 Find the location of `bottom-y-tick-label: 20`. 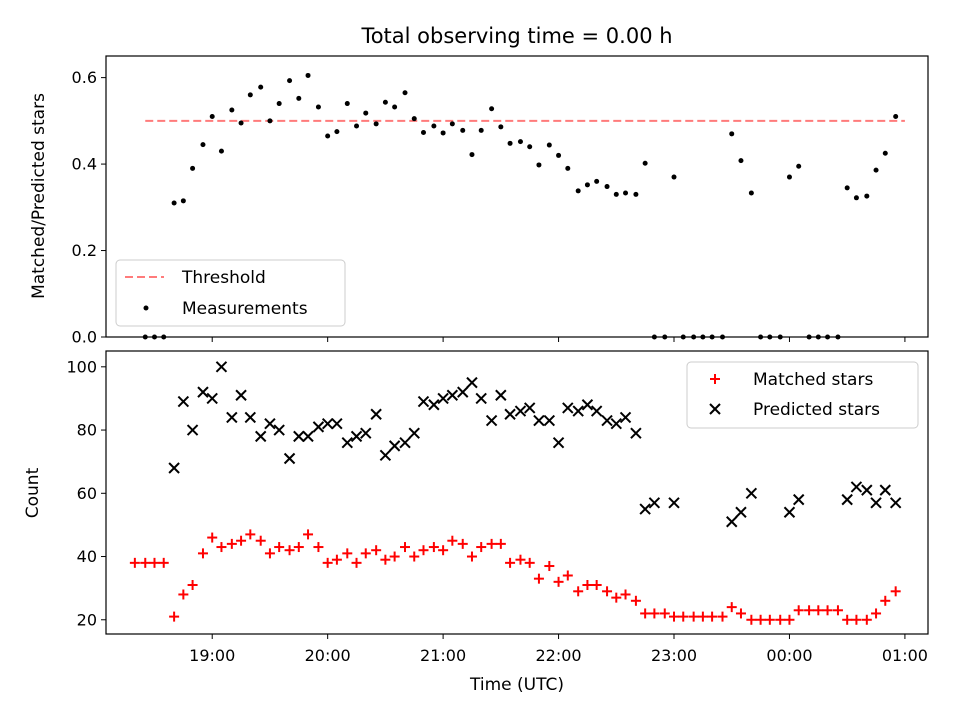

bottom-y-tick-label: 20 is located at coordinates (87, 619).